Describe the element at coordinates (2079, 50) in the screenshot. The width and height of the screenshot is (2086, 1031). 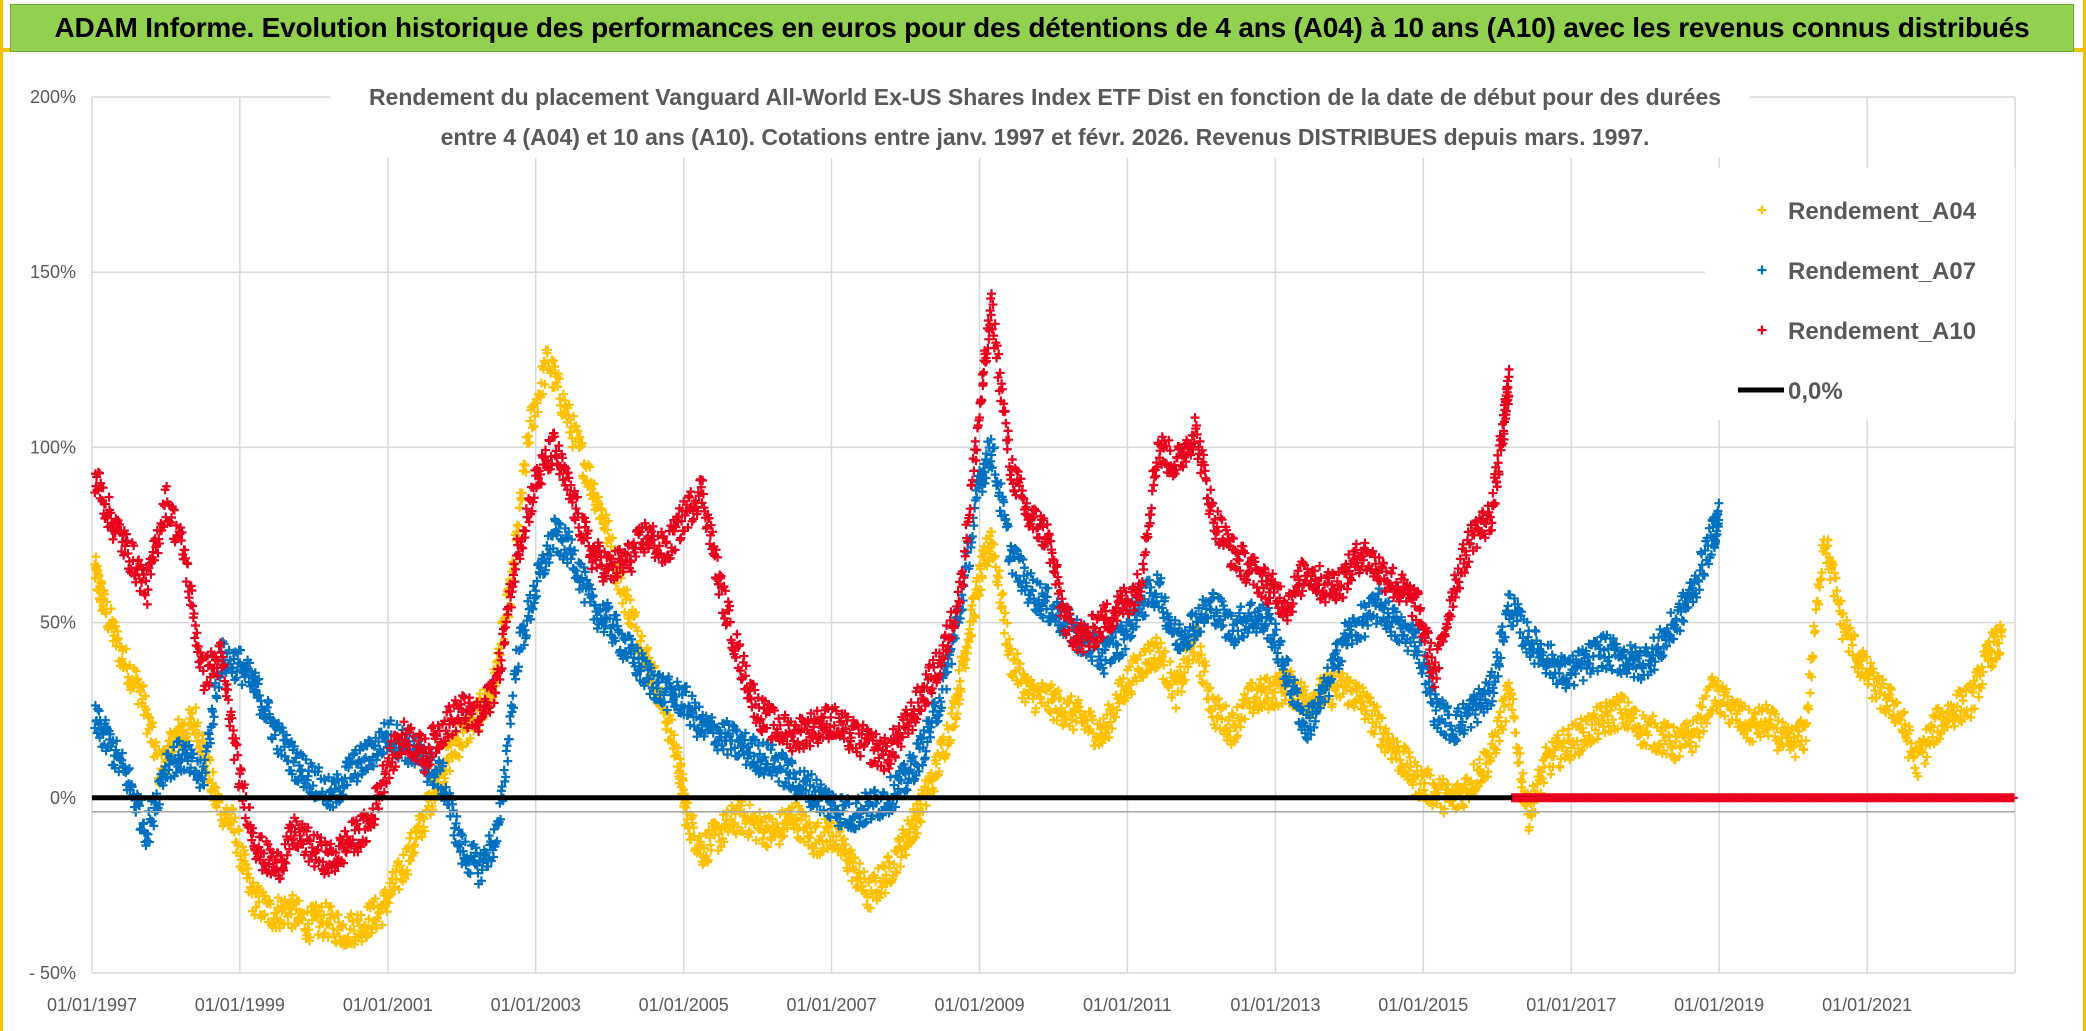
I see `frame-corner-right` at that location.